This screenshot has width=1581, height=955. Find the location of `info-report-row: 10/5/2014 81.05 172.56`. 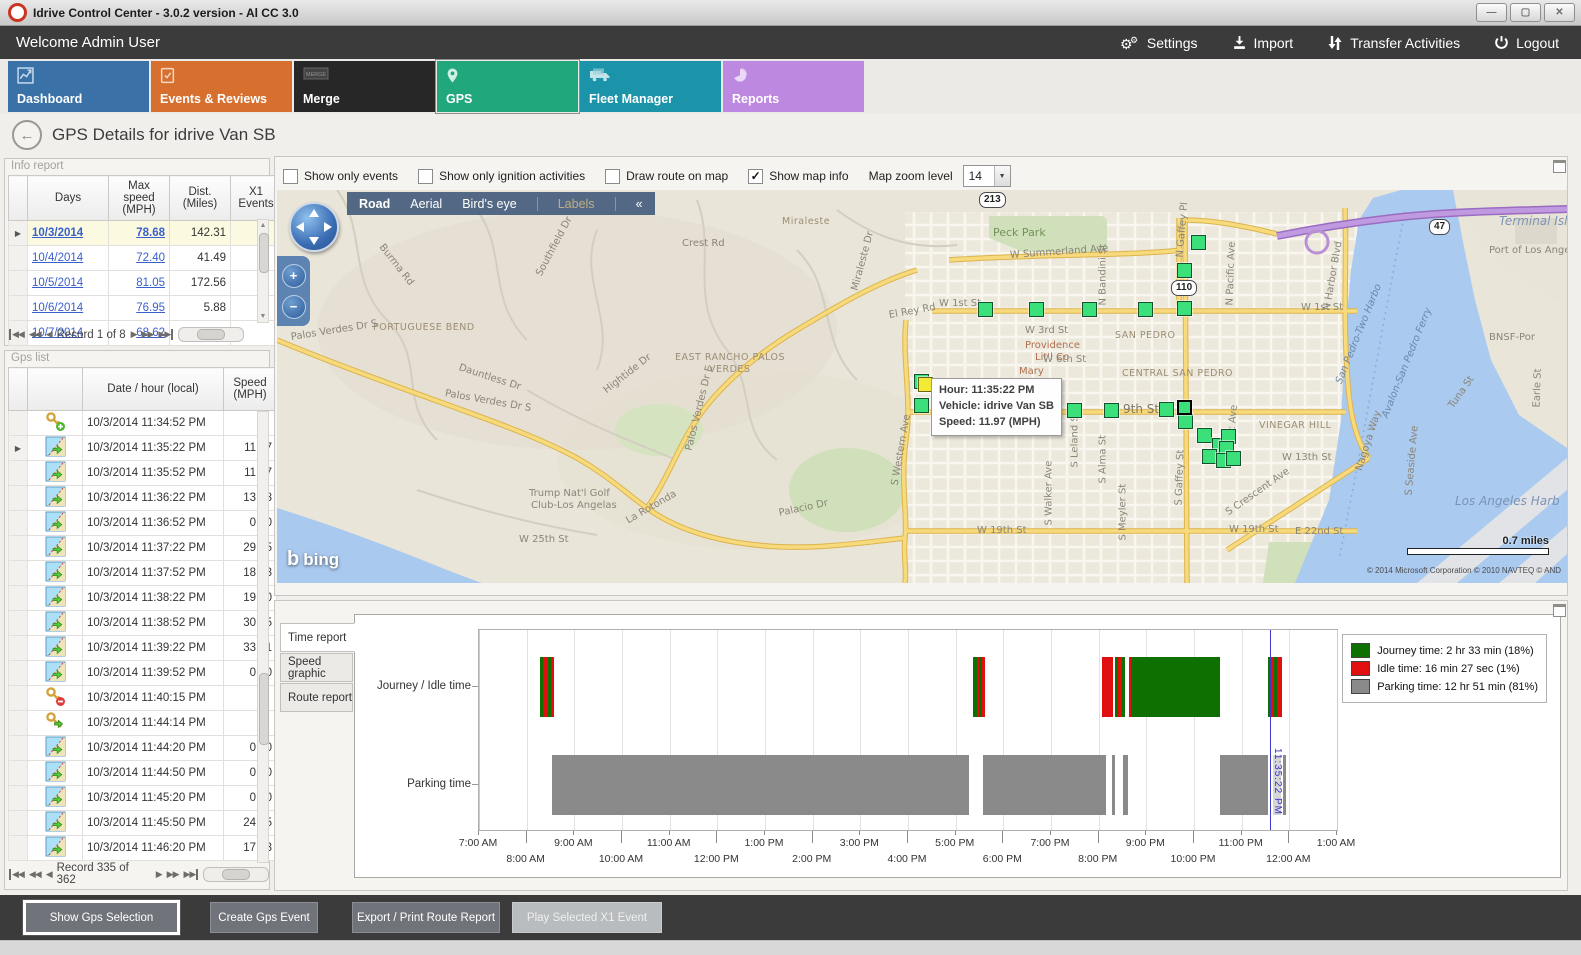

info-report-row: 10/5/2014 81.05 172.56 is located at coordinates (145, 283).